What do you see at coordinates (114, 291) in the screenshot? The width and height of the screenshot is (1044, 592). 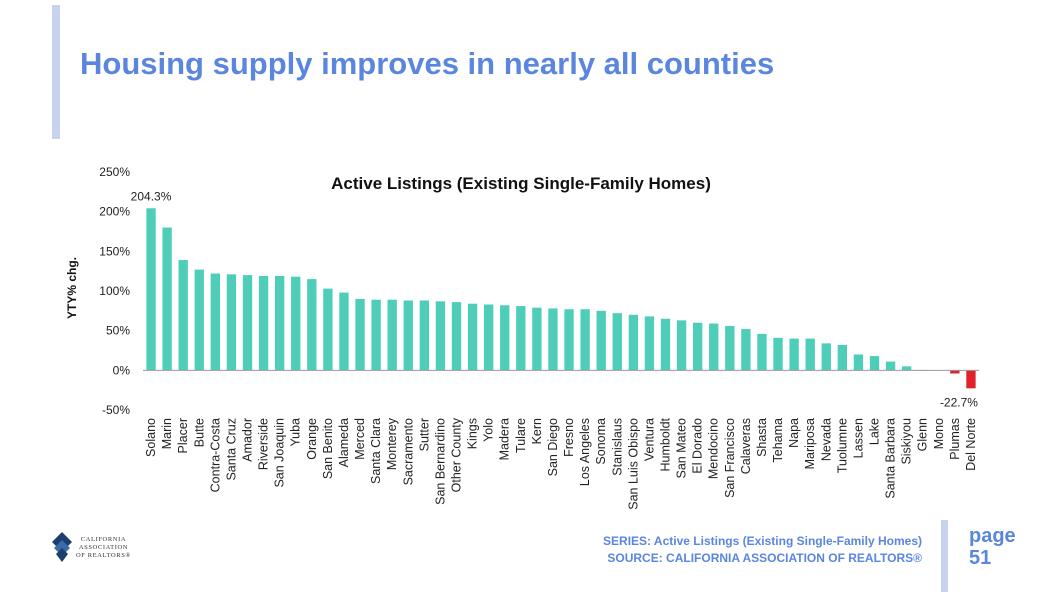 I see `y-tick-label: 100%` at bounding box center [114, 291].